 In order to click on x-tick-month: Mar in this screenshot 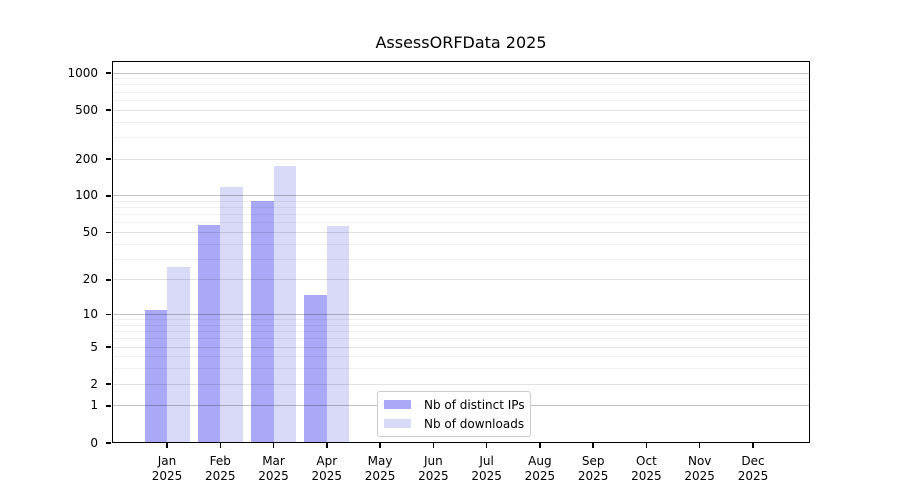, I will do `click(273, 461)`.